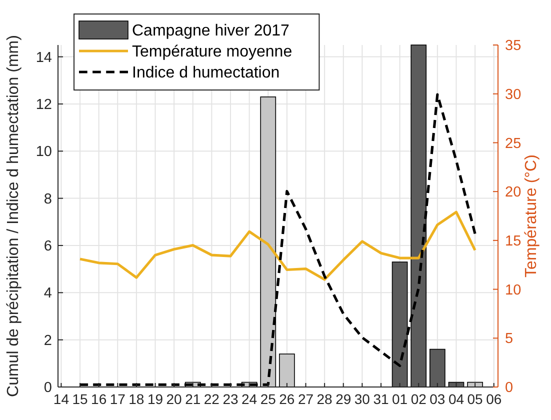 The height and width of the screenshot is (420, 551). I want to click on y2-tick-label: 0, so click(509, 388).